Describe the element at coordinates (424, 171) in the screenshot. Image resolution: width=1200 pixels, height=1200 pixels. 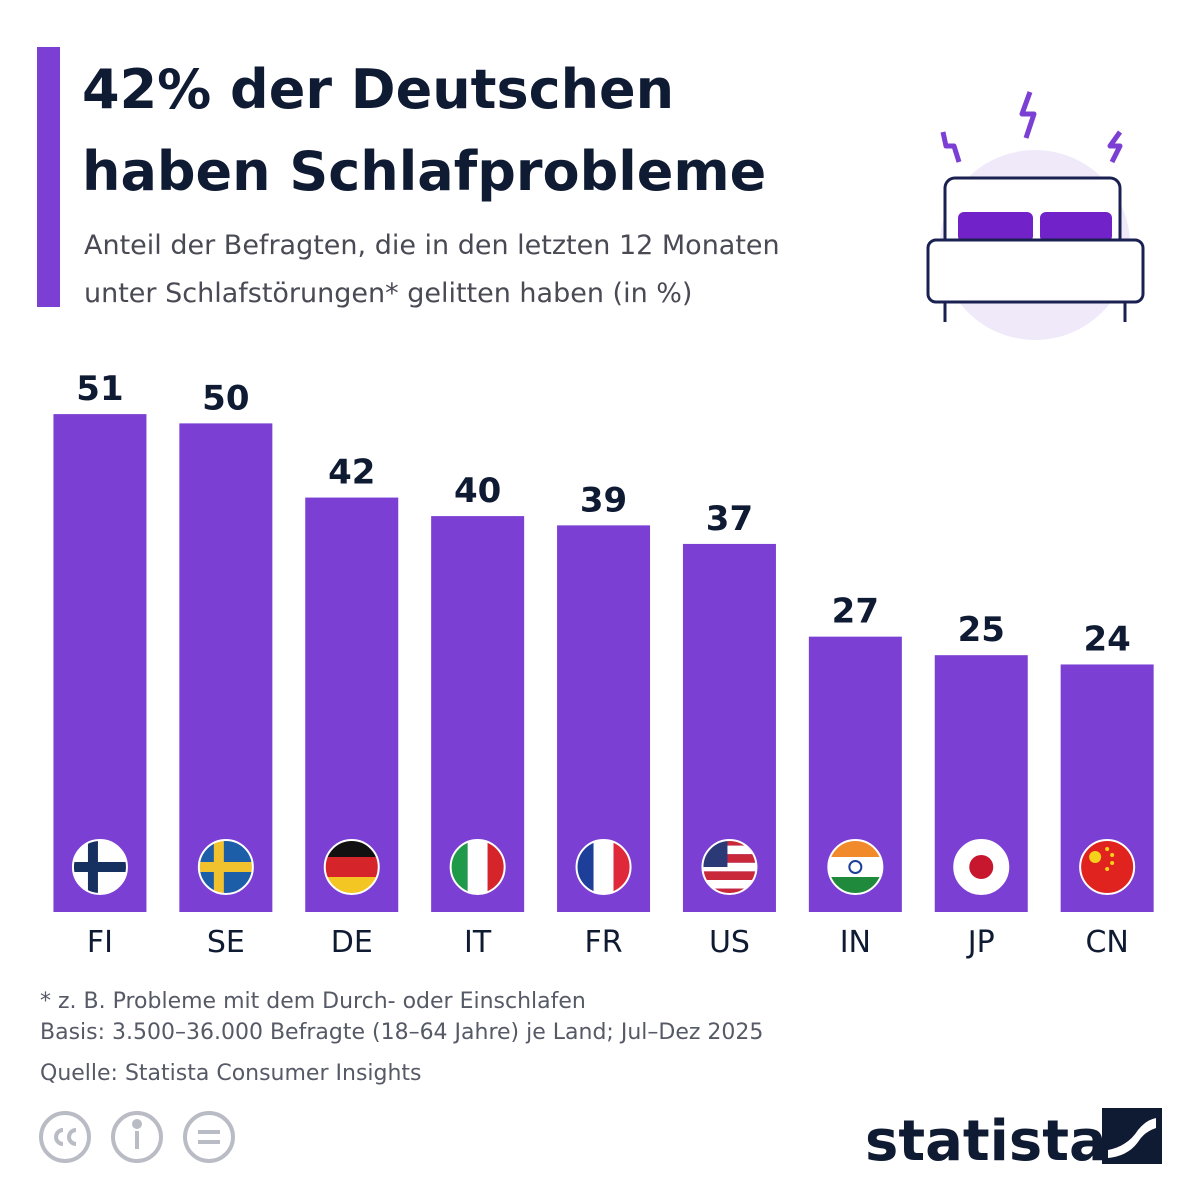
I see `chart-title: haben Schlafprobleme` at that location.